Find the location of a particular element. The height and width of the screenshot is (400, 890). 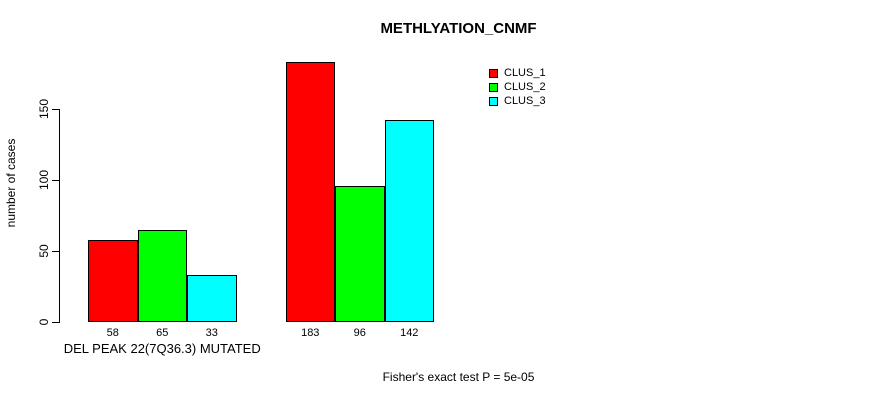

bar-clus_1-group1 is located at coordinates (113, 281).